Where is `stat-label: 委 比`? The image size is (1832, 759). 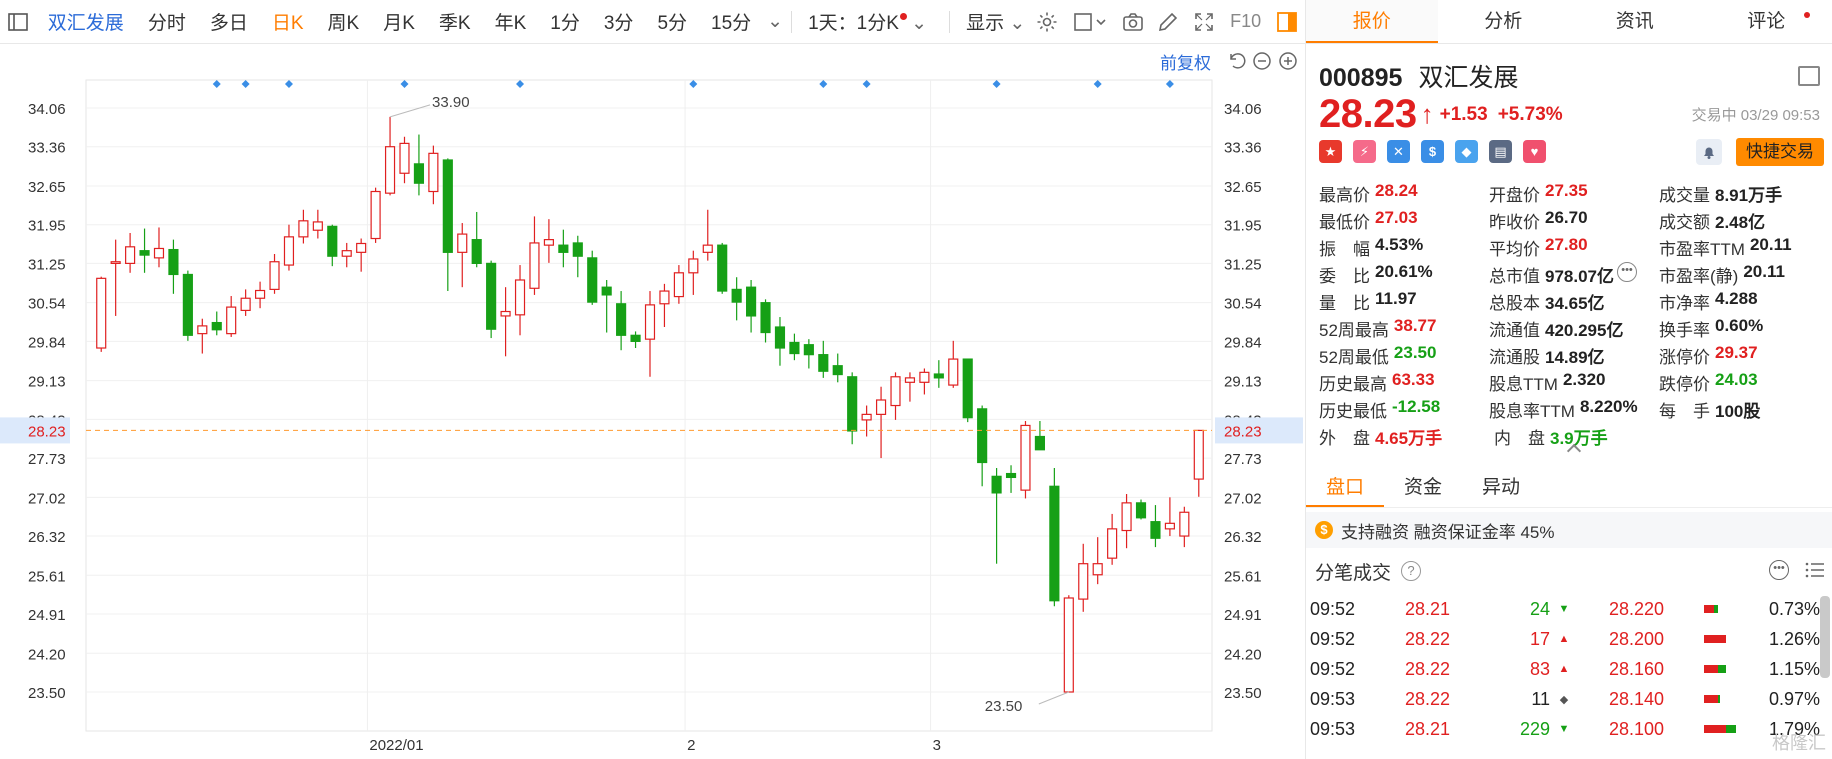
stat-label: 委 比 is located at coordinates (1344, 276).